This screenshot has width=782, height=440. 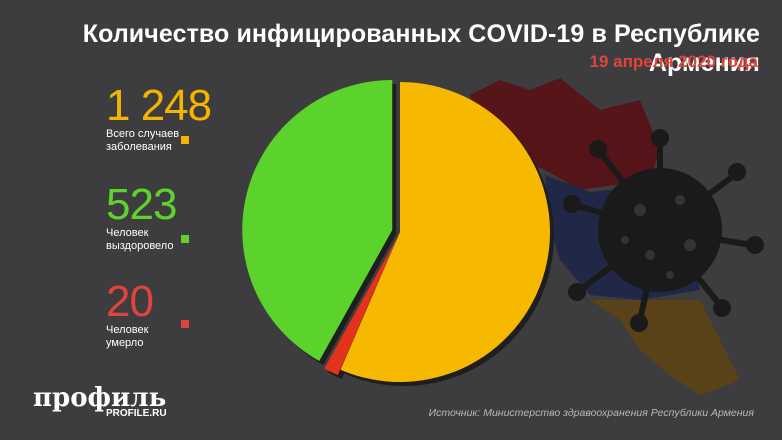 I want to click on virus-icon, so click(x=663, y=230).